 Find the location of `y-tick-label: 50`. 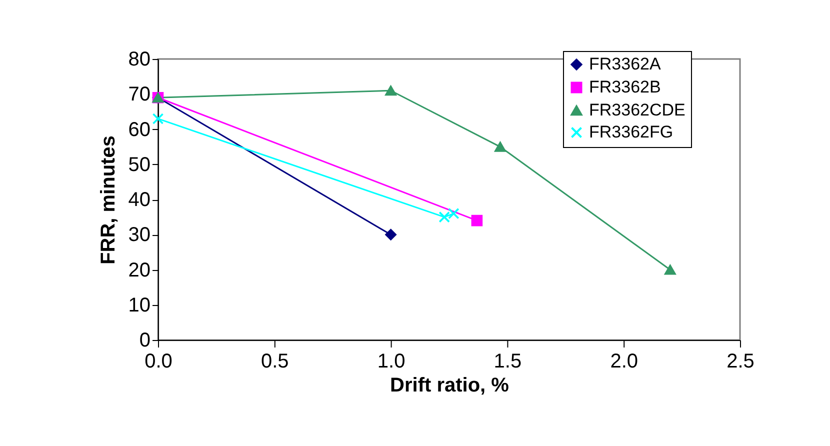

y-tick-label: 50 is located at coordinates (139, 165).